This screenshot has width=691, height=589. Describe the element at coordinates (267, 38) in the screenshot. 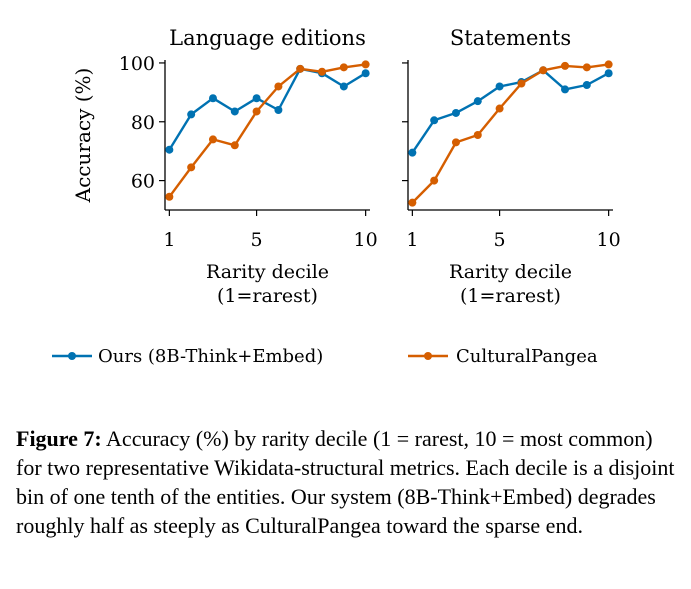

I see `panel-title-1: Language editions` at that location.